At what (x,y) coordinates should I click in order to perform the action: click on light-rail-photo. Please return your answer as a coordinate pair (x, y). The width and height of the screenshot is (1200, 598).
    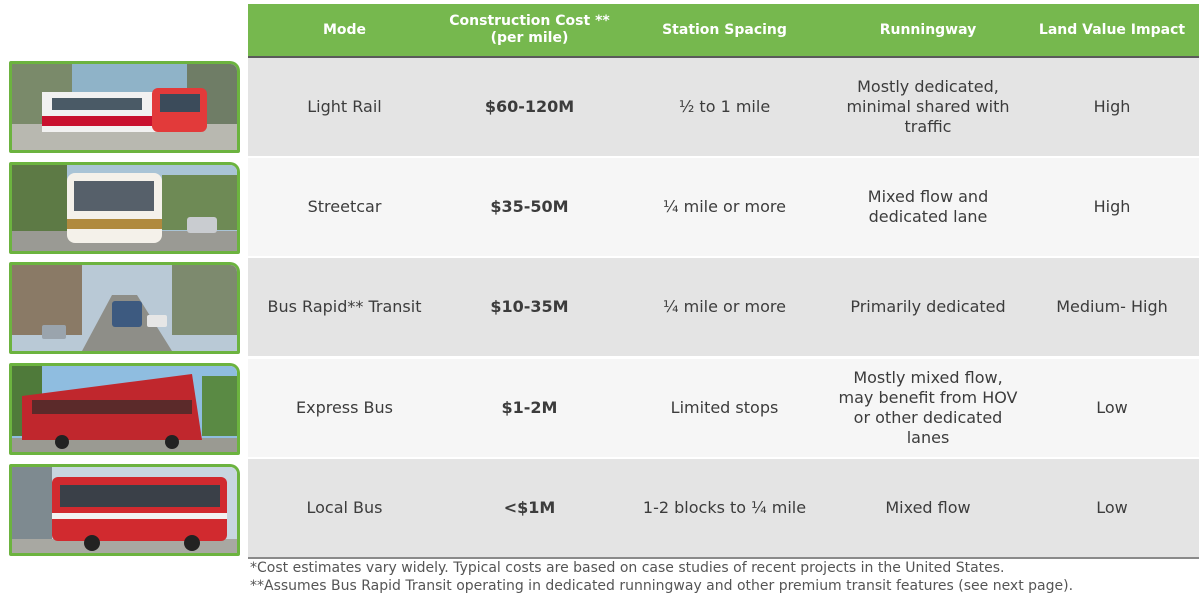
    Looking at the image, I should click on (124, 107).